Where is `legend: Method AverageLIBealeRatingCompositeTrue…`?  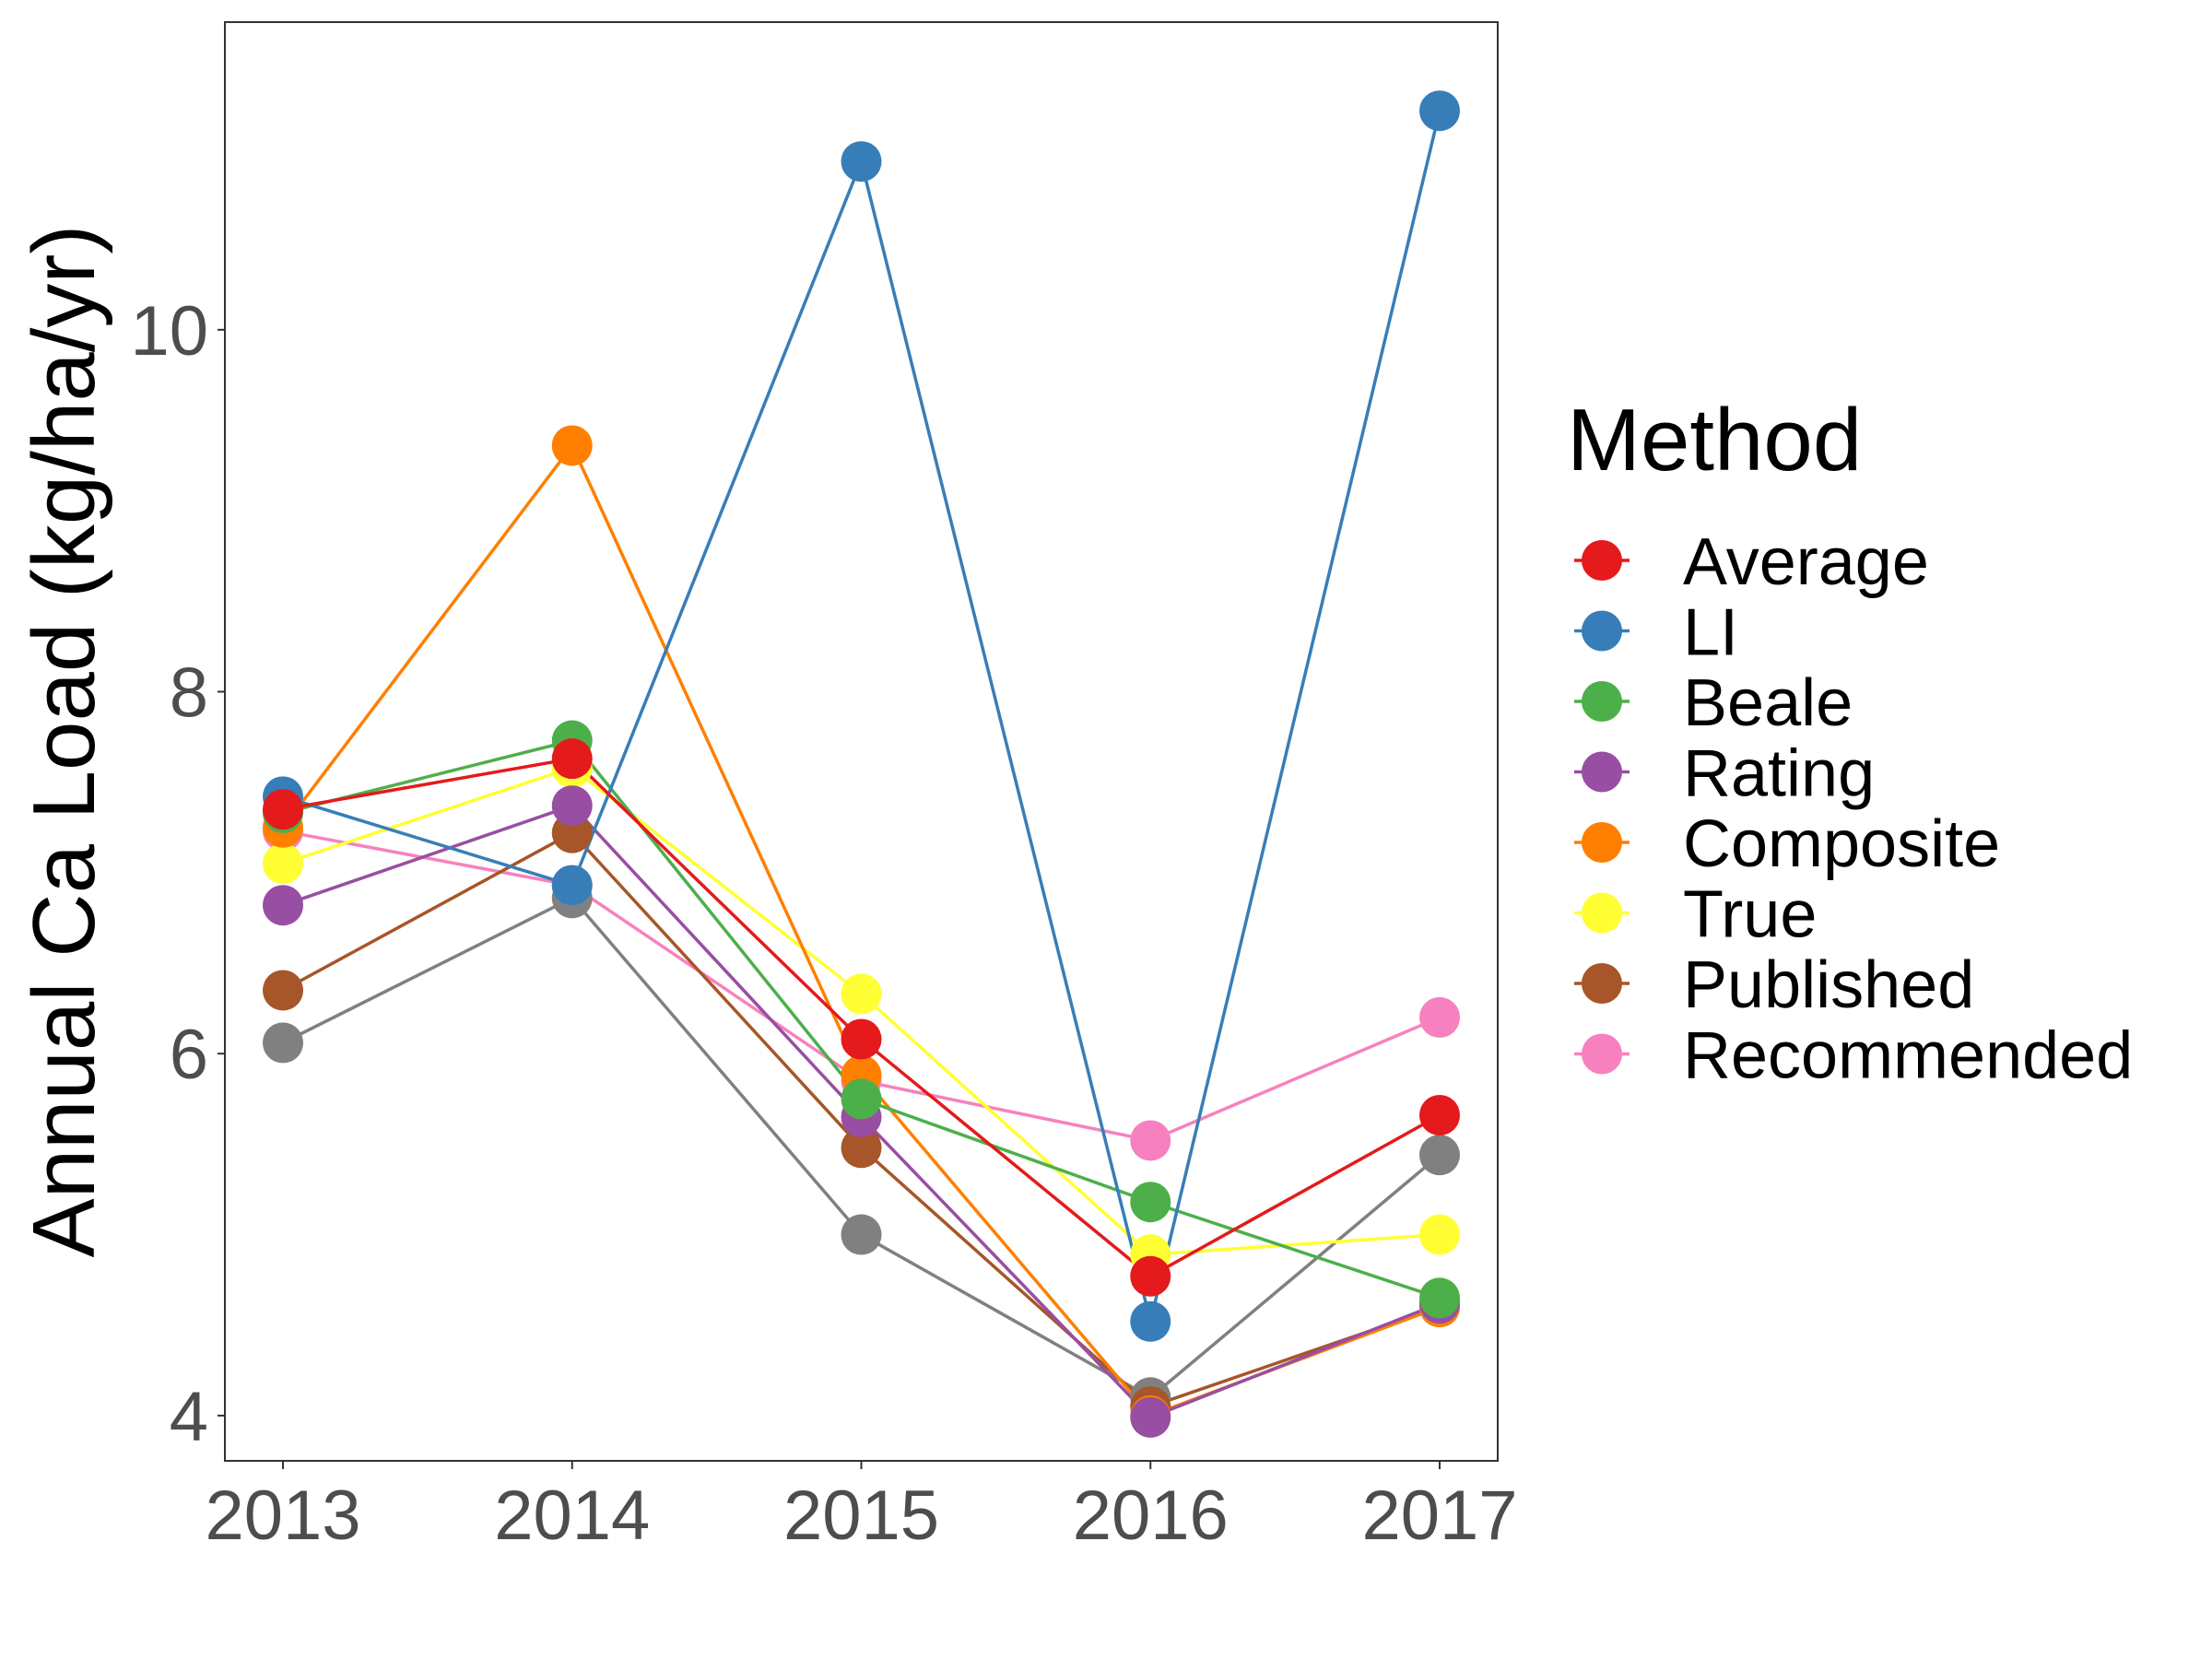
legend: Method AverageLIBealeRatingCompositeTrue… is located at coordinates (1850, 742).